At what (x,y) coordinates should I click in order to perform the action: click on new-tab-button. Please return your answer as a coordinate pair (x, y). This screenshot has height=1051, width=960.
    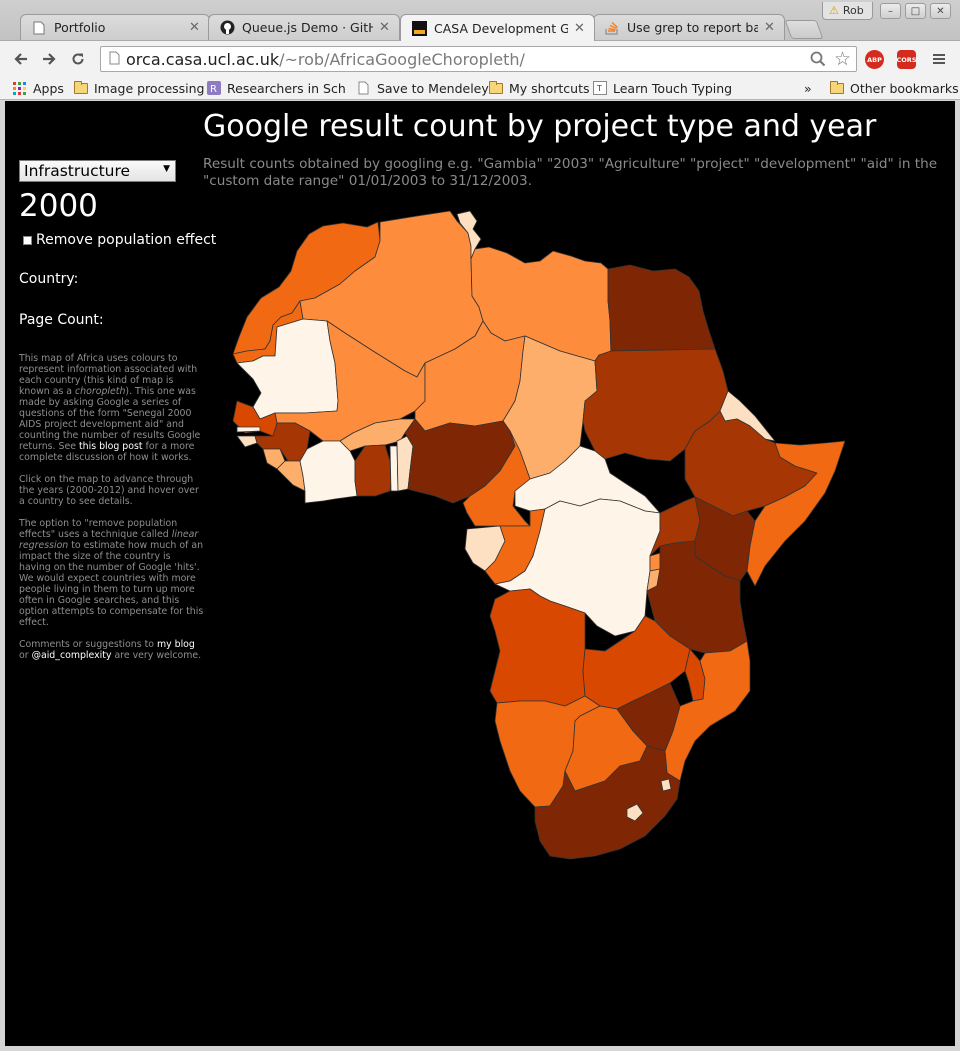
    Looking at the image, I should click on (804, 29).